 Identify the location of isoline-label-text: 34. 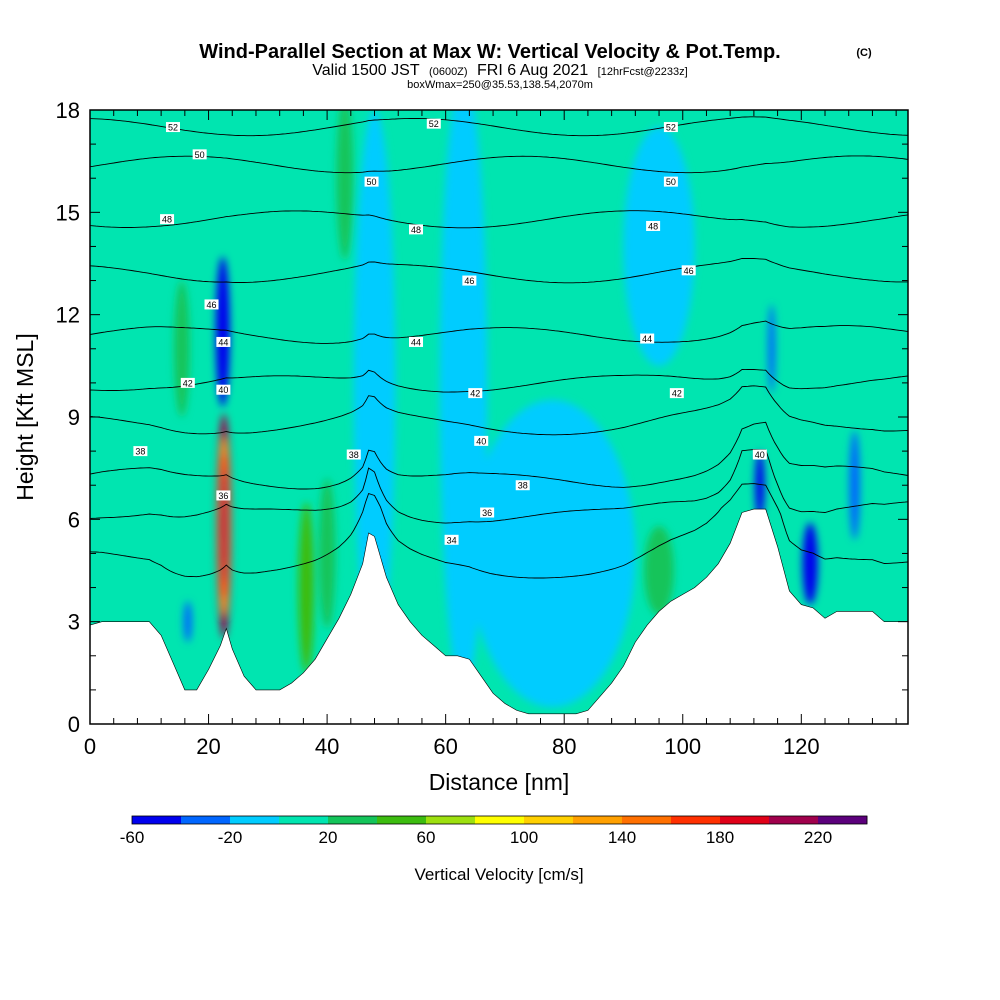
(452, 540).